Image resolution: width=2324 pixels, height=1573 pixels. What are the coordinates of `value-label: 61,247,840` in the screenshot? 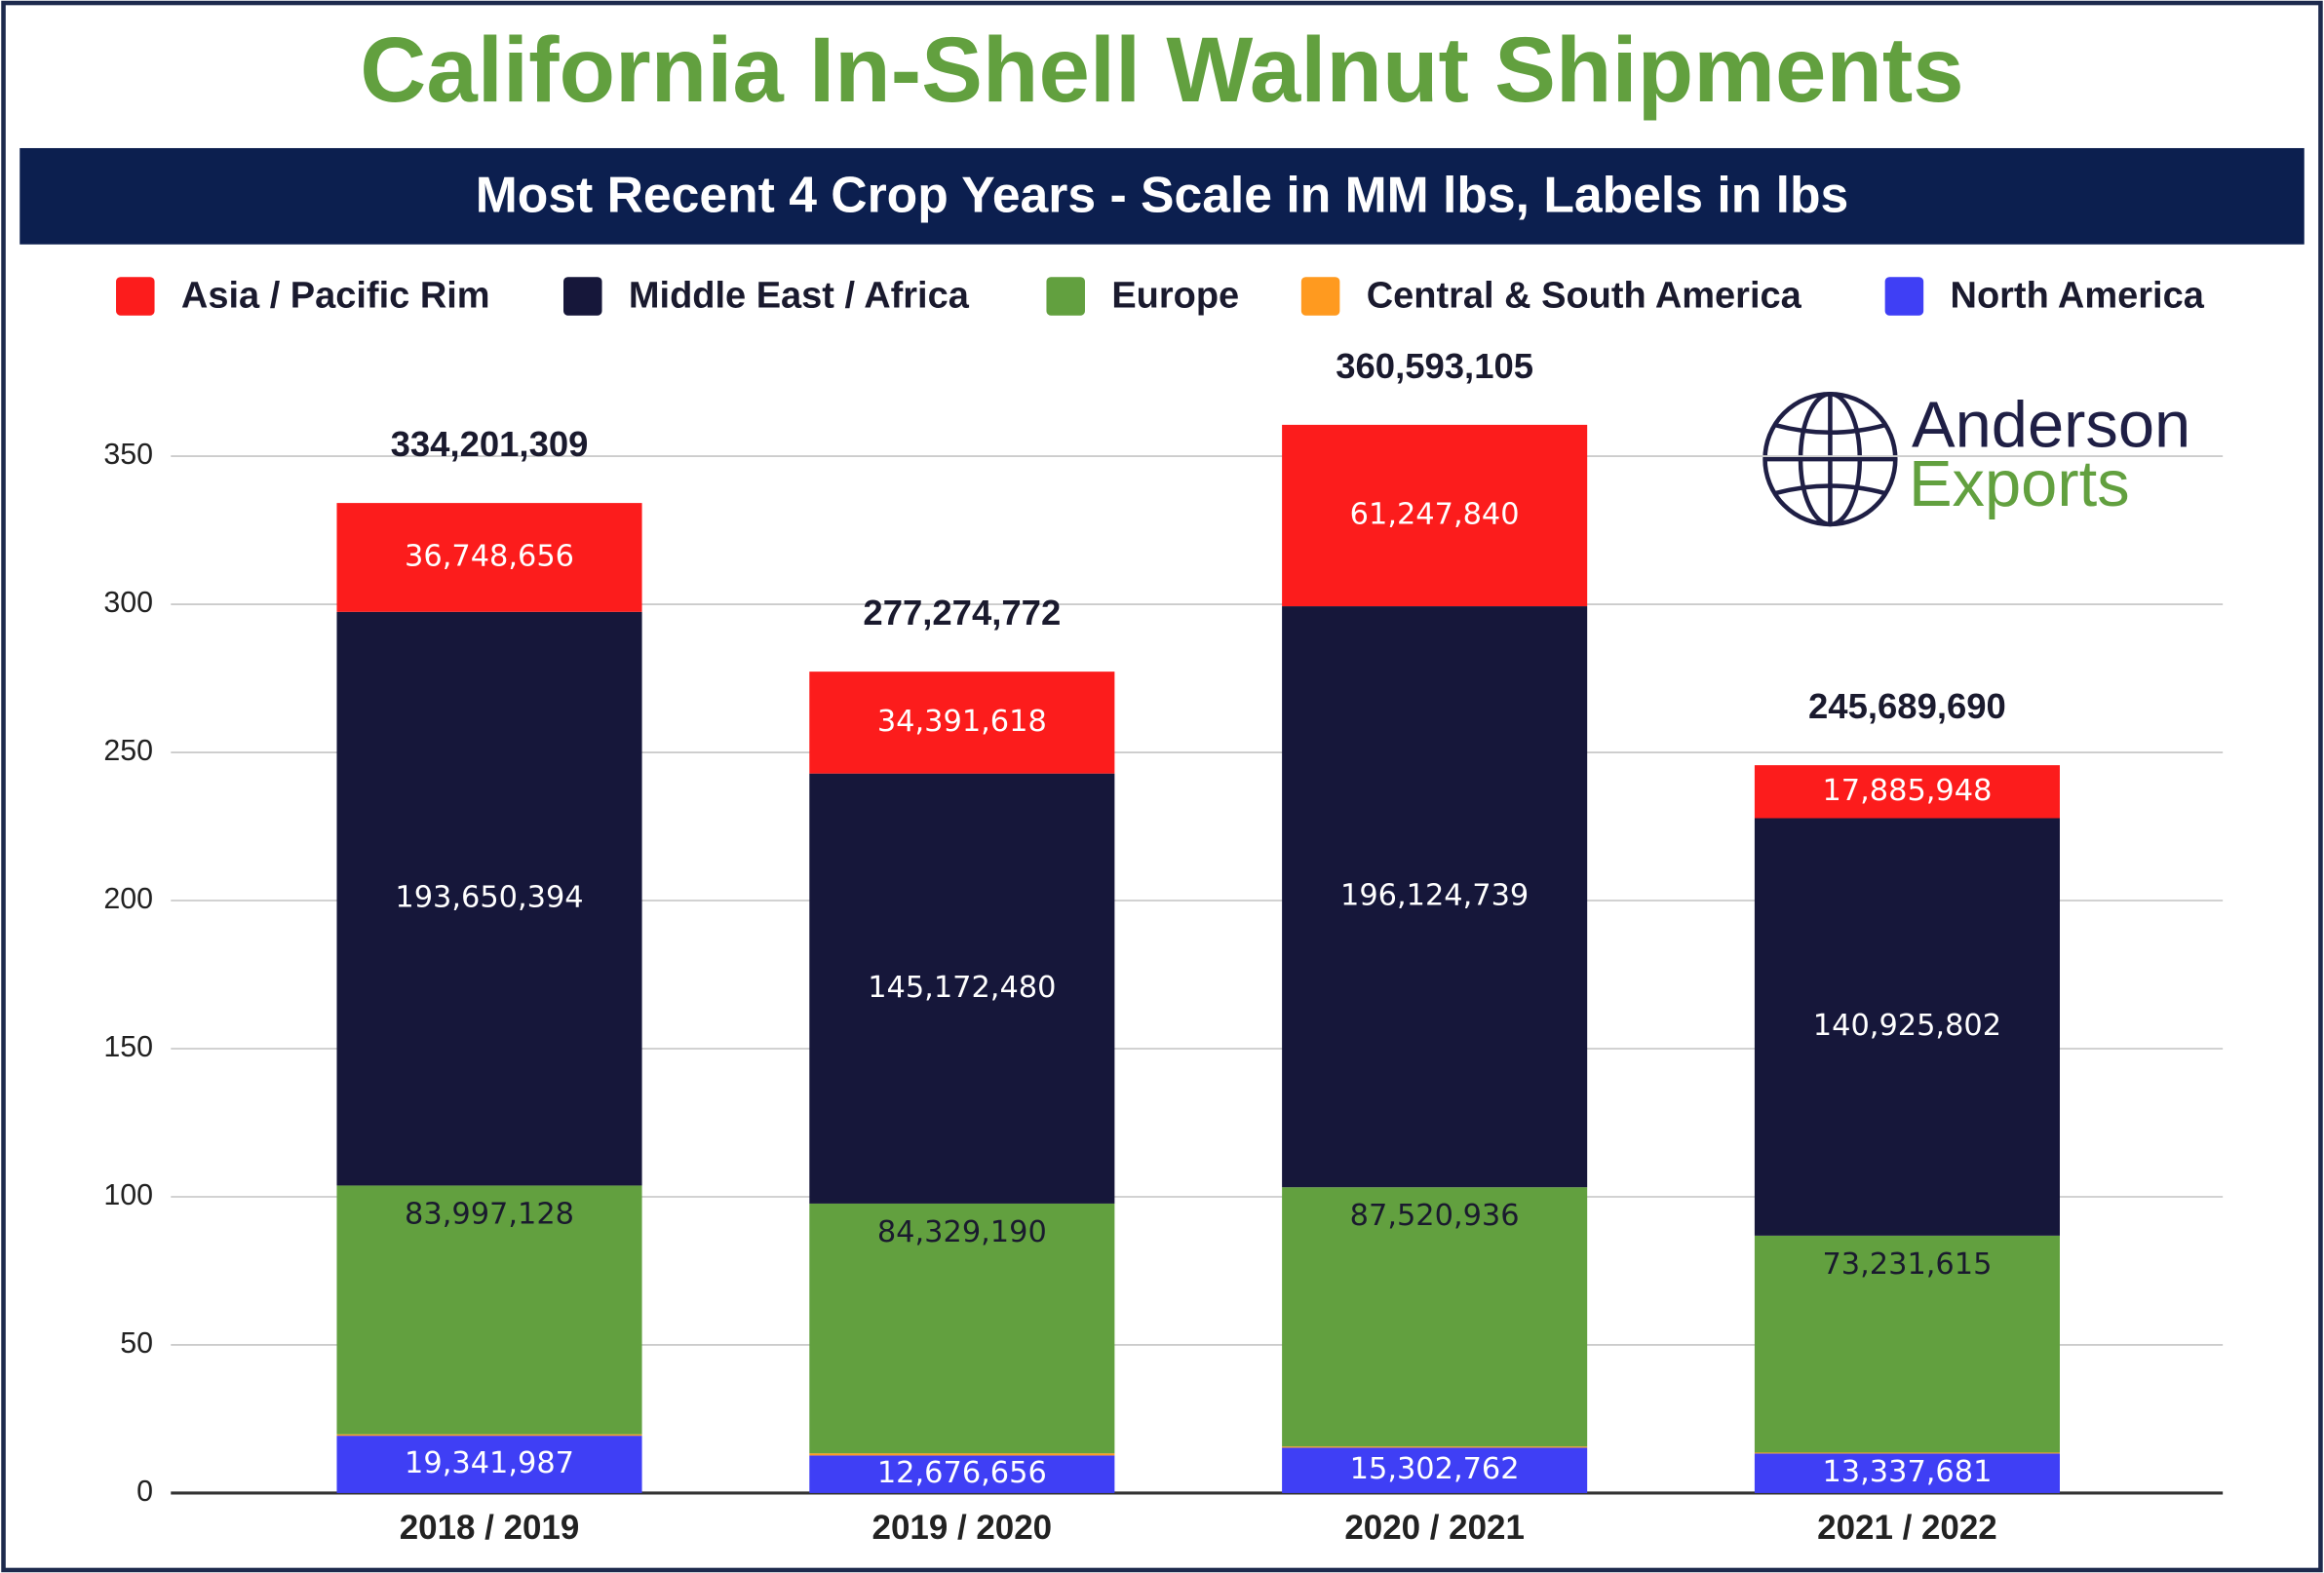 It's located at (1435, 514).